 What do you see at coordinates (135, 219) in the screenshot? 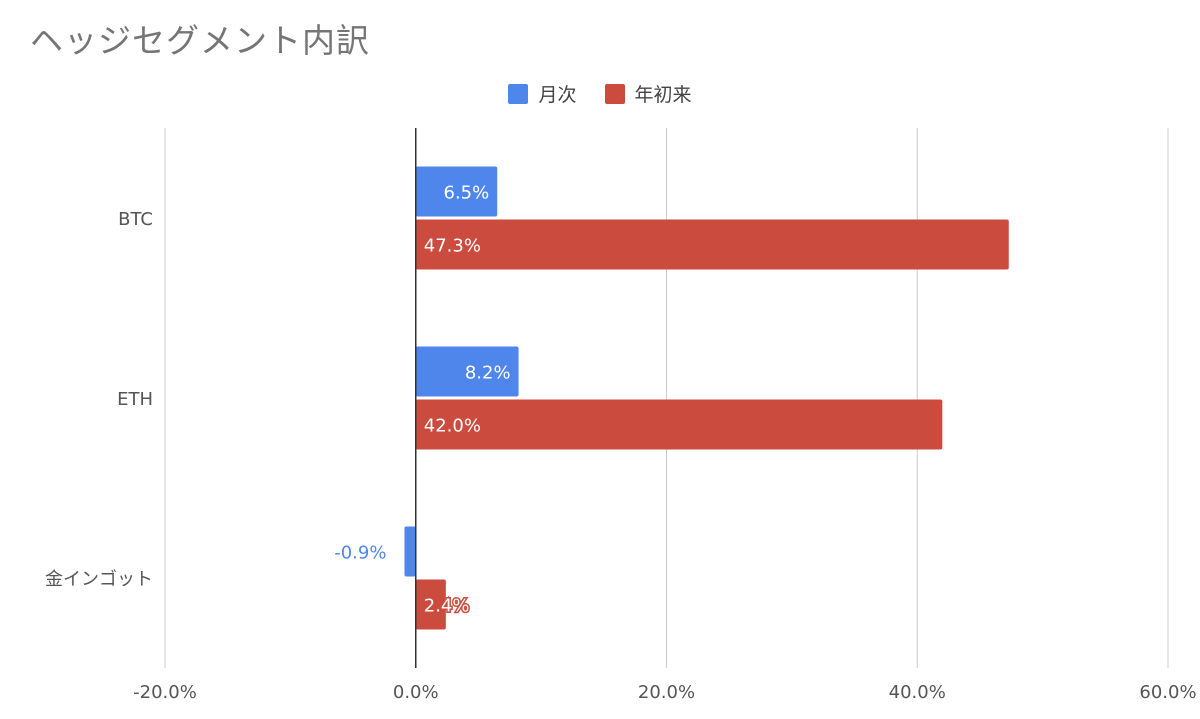
I see `category-label: BTC` at bounding box center [135, 219].